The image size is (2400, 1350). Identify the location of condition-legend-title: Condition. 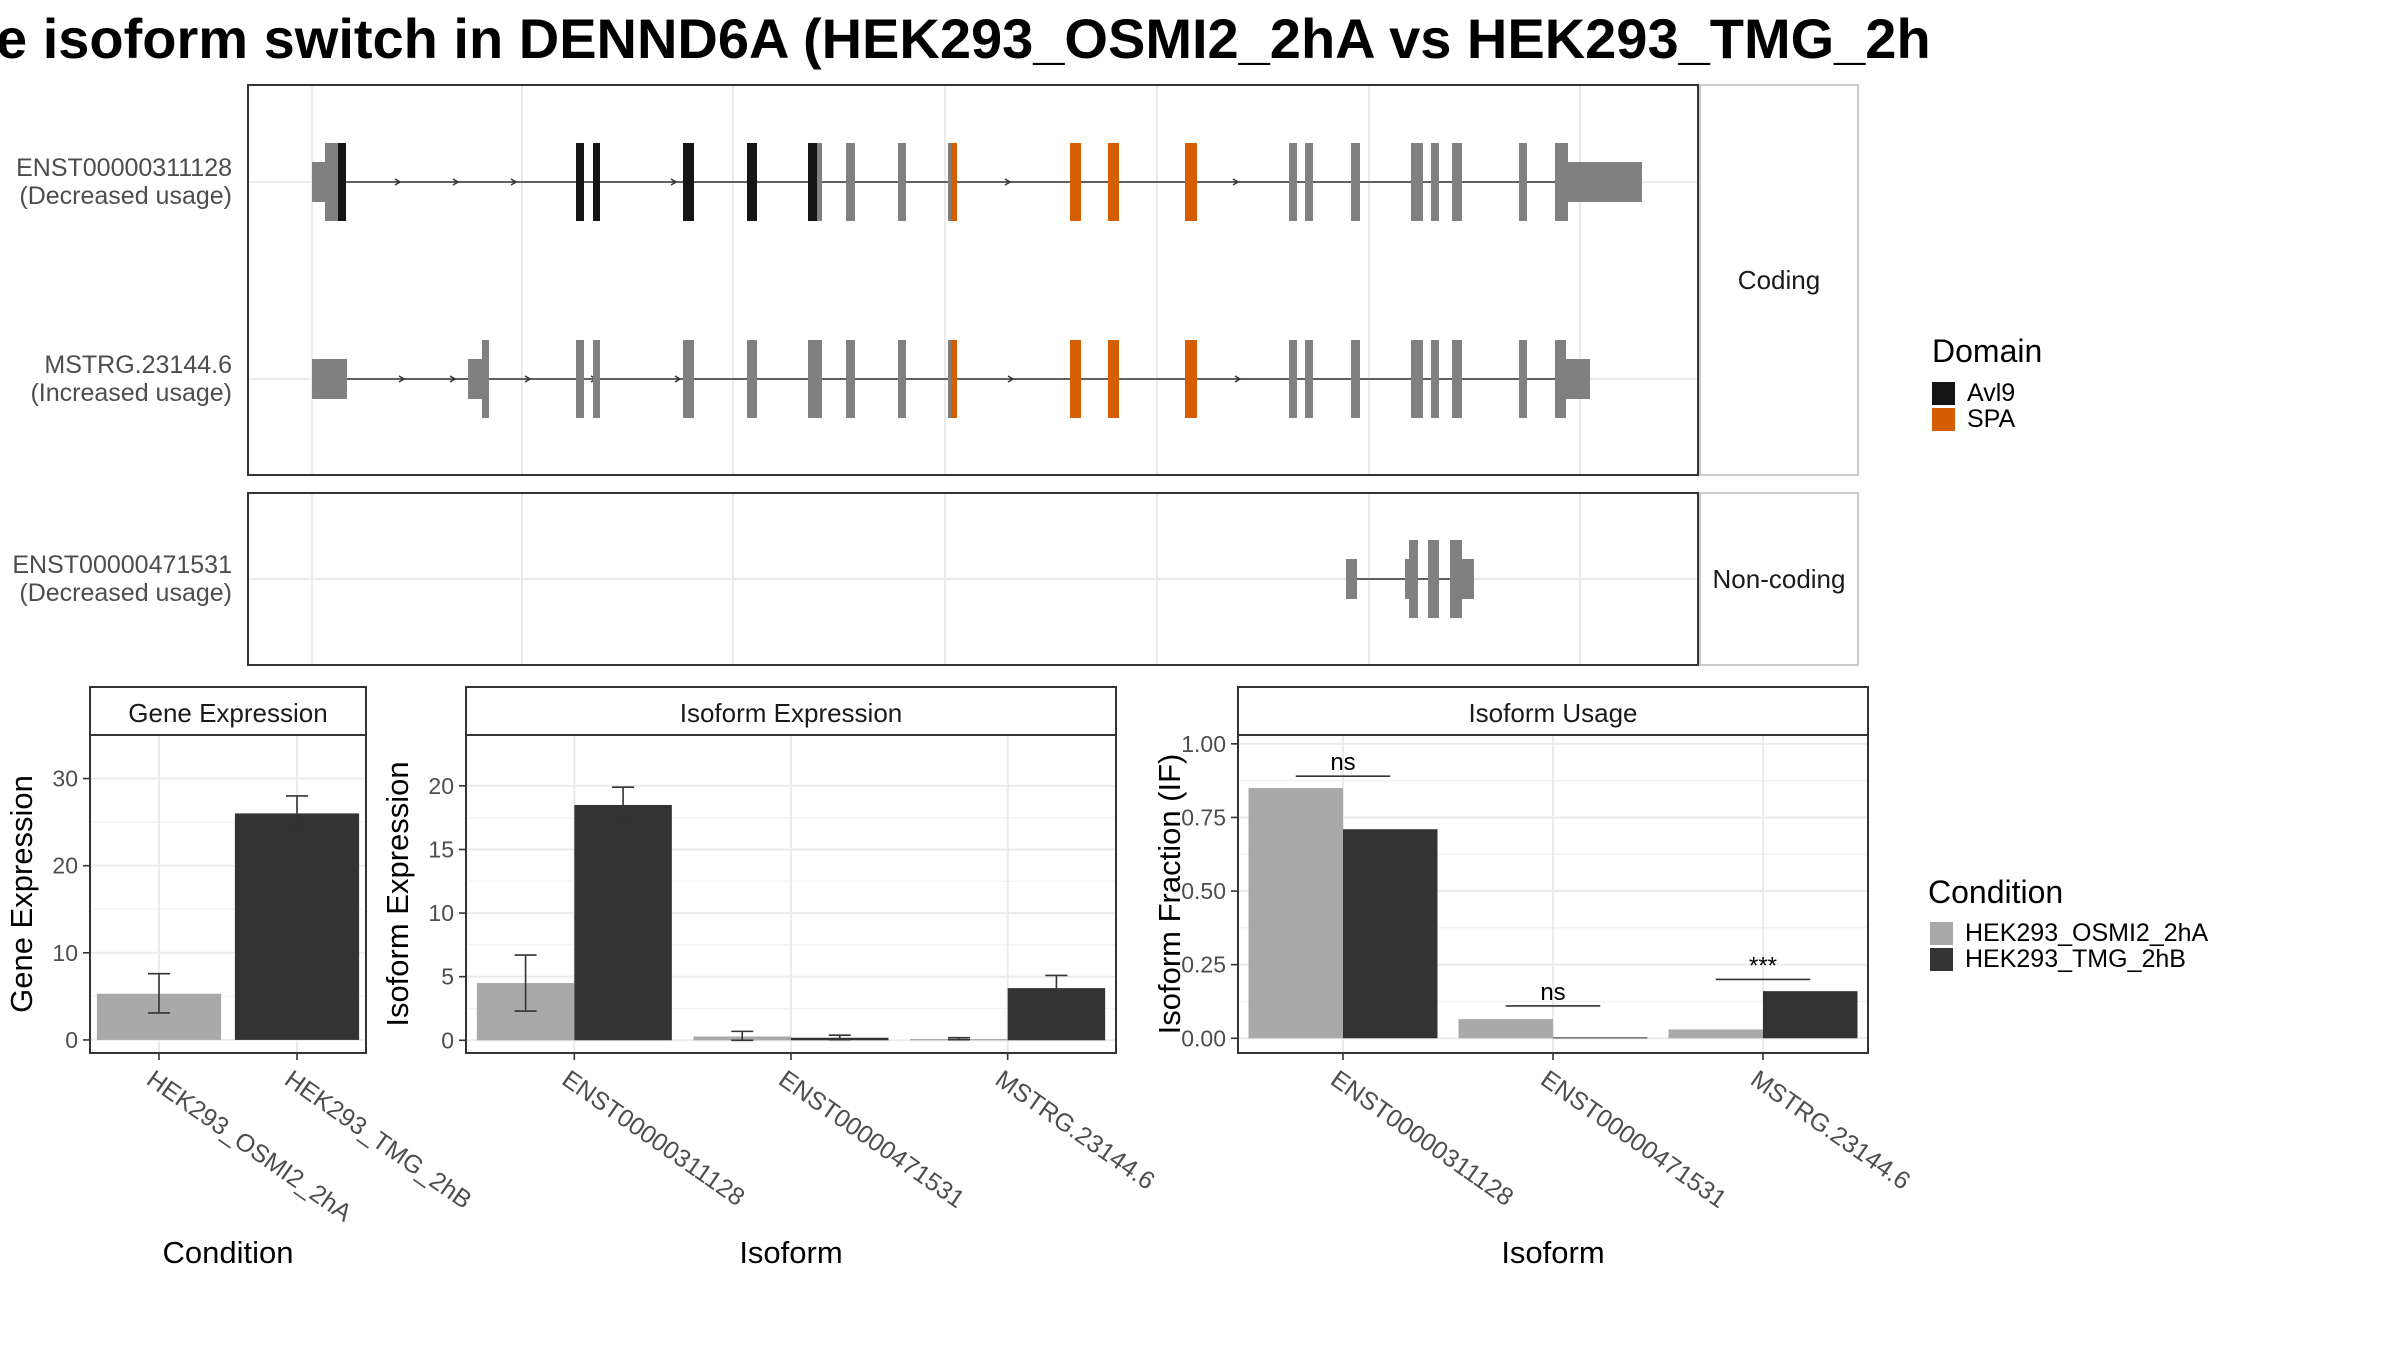
(1995, 892).